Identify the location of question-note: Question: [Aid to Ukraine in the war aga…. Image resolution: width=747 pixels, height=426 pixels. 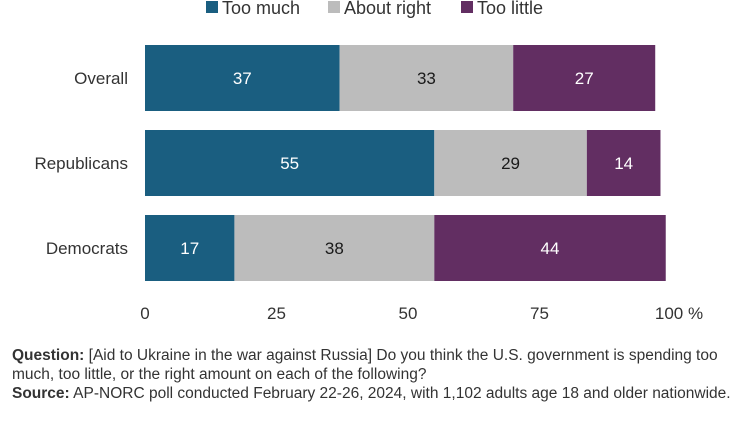
(374, 365).